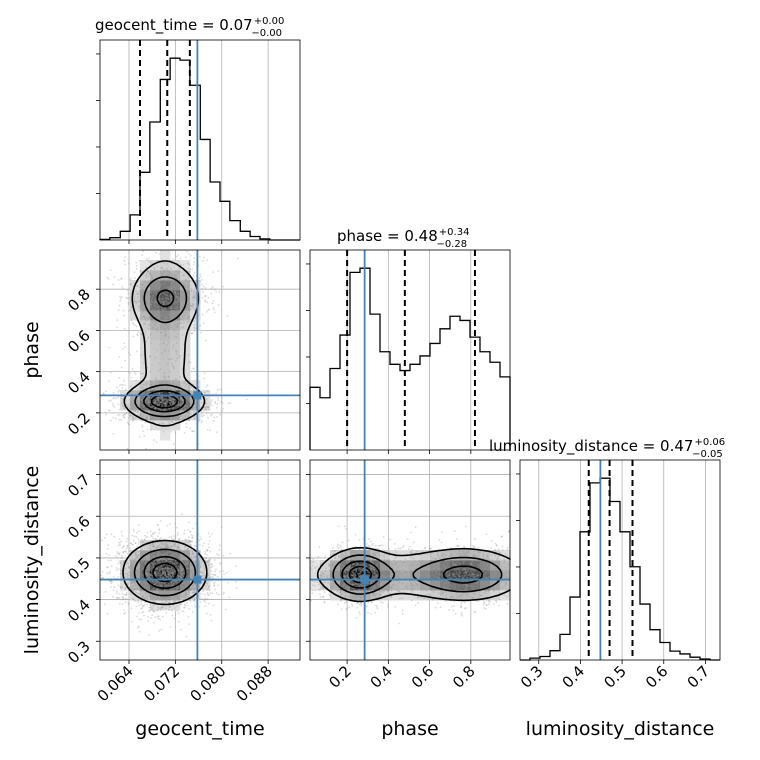  Describe the element at coordinates (607, 448) in the screenshot. I see `title-luminosity-distance: luminosity_distance = 0.47+0.06 −0.05` at that location.